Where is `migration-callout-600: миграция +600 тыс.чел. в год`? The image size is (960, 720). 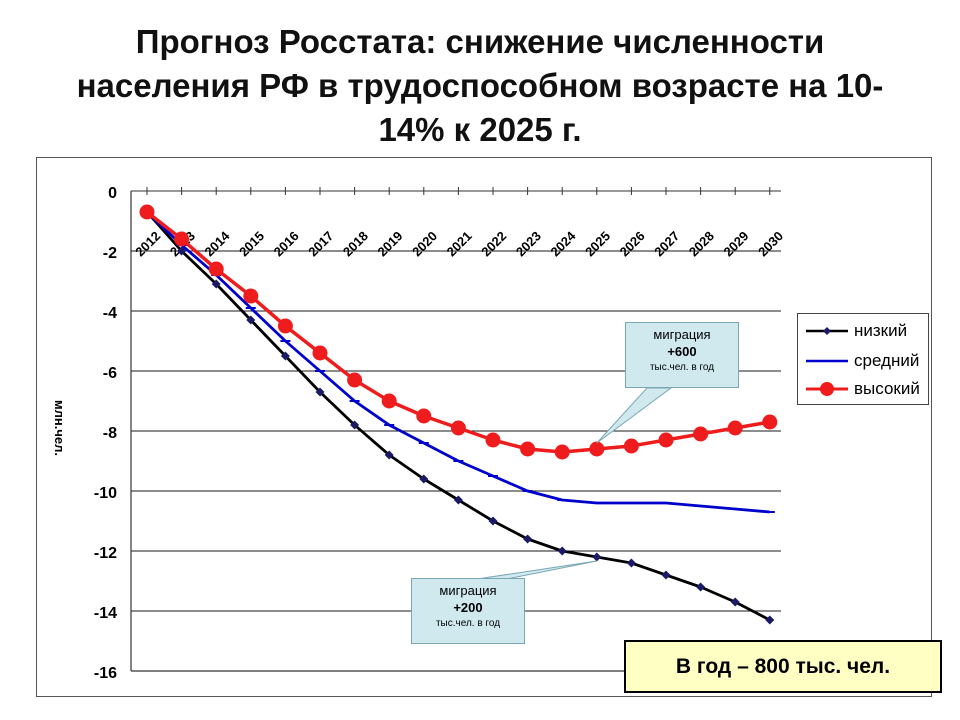 migration-callout-600: миграция +600 тыс.чел. в год is located at coordinates (682, 355).